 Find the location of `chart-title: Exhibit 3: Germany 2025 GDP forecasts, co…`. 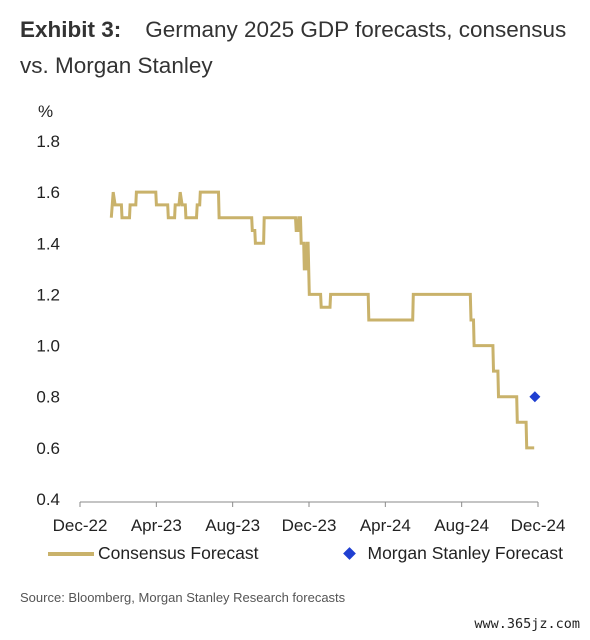

chart-title: Exhibit 3: Germany 2025 GDP forecasts, co… is located at coordinates (300, 48).